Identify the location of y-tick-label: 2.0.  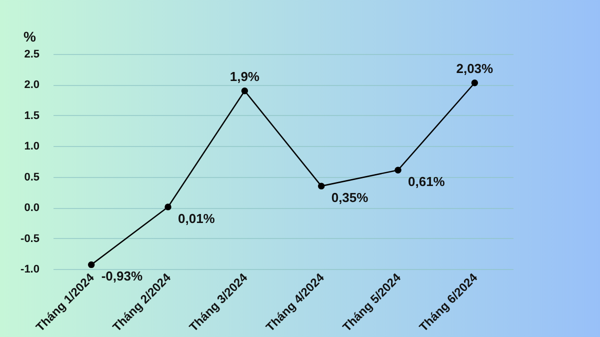
(32, 85).